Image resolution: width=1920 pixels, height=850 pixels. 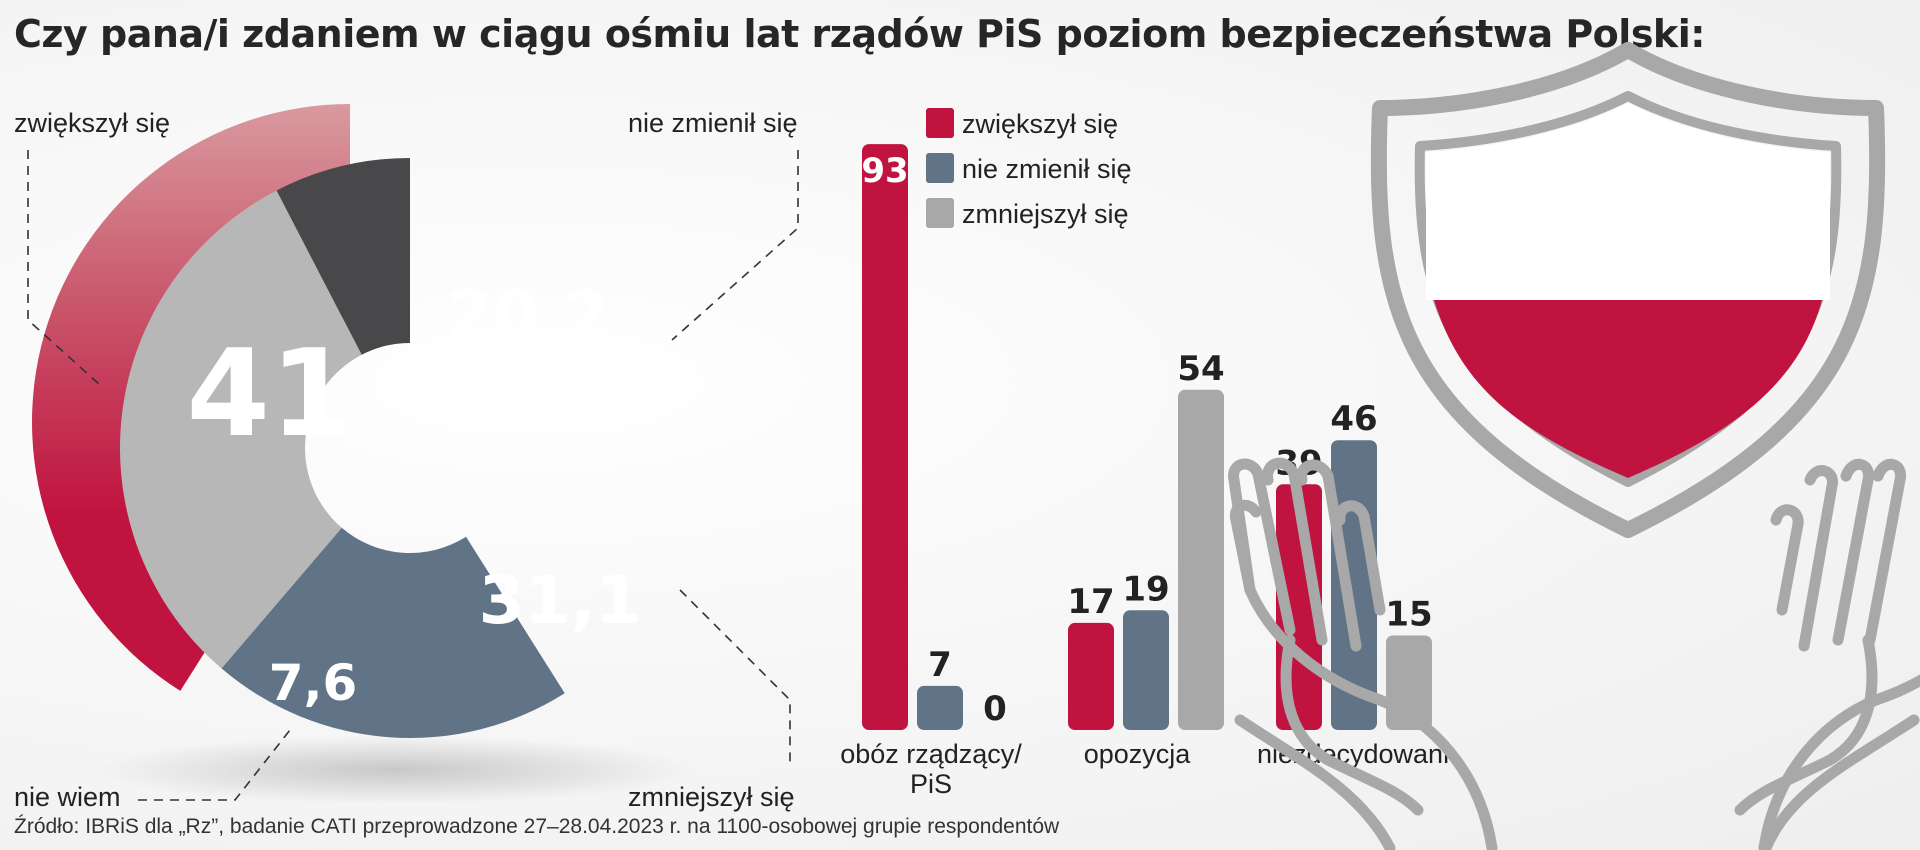 I want to click on leader-line-zwiekszyl, so click(x=64, y=268).